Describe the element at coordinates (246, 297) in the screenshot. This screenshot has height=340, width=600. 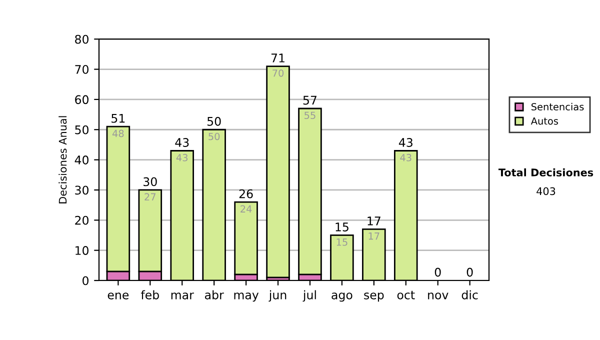
I see `x-tick-label: may` at that location.